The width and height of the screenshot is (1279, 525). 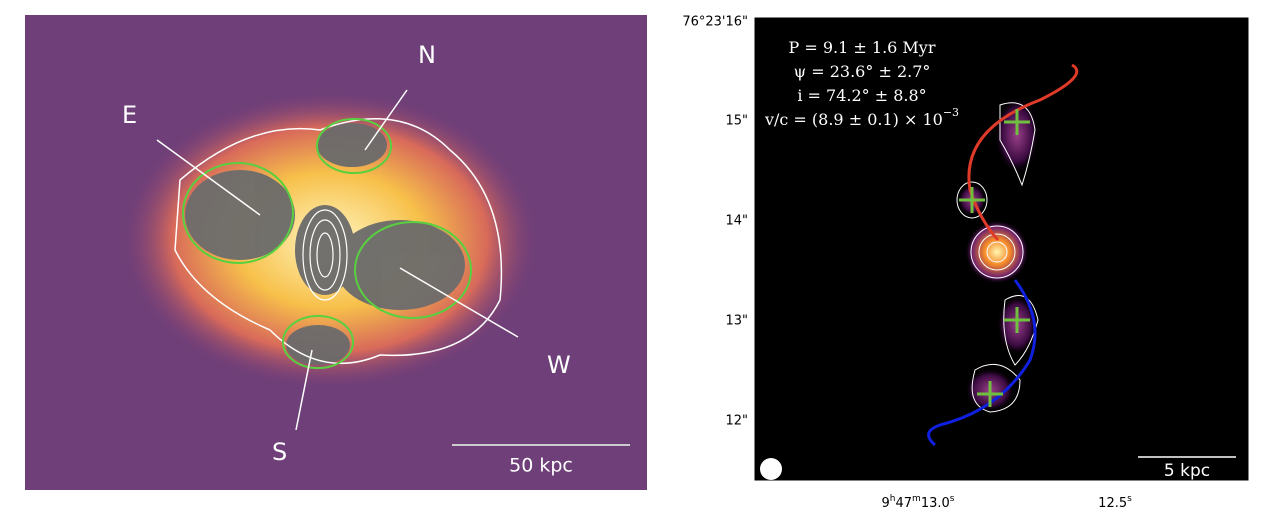 I want to click on label-north: N, so click(x=427, y=55).